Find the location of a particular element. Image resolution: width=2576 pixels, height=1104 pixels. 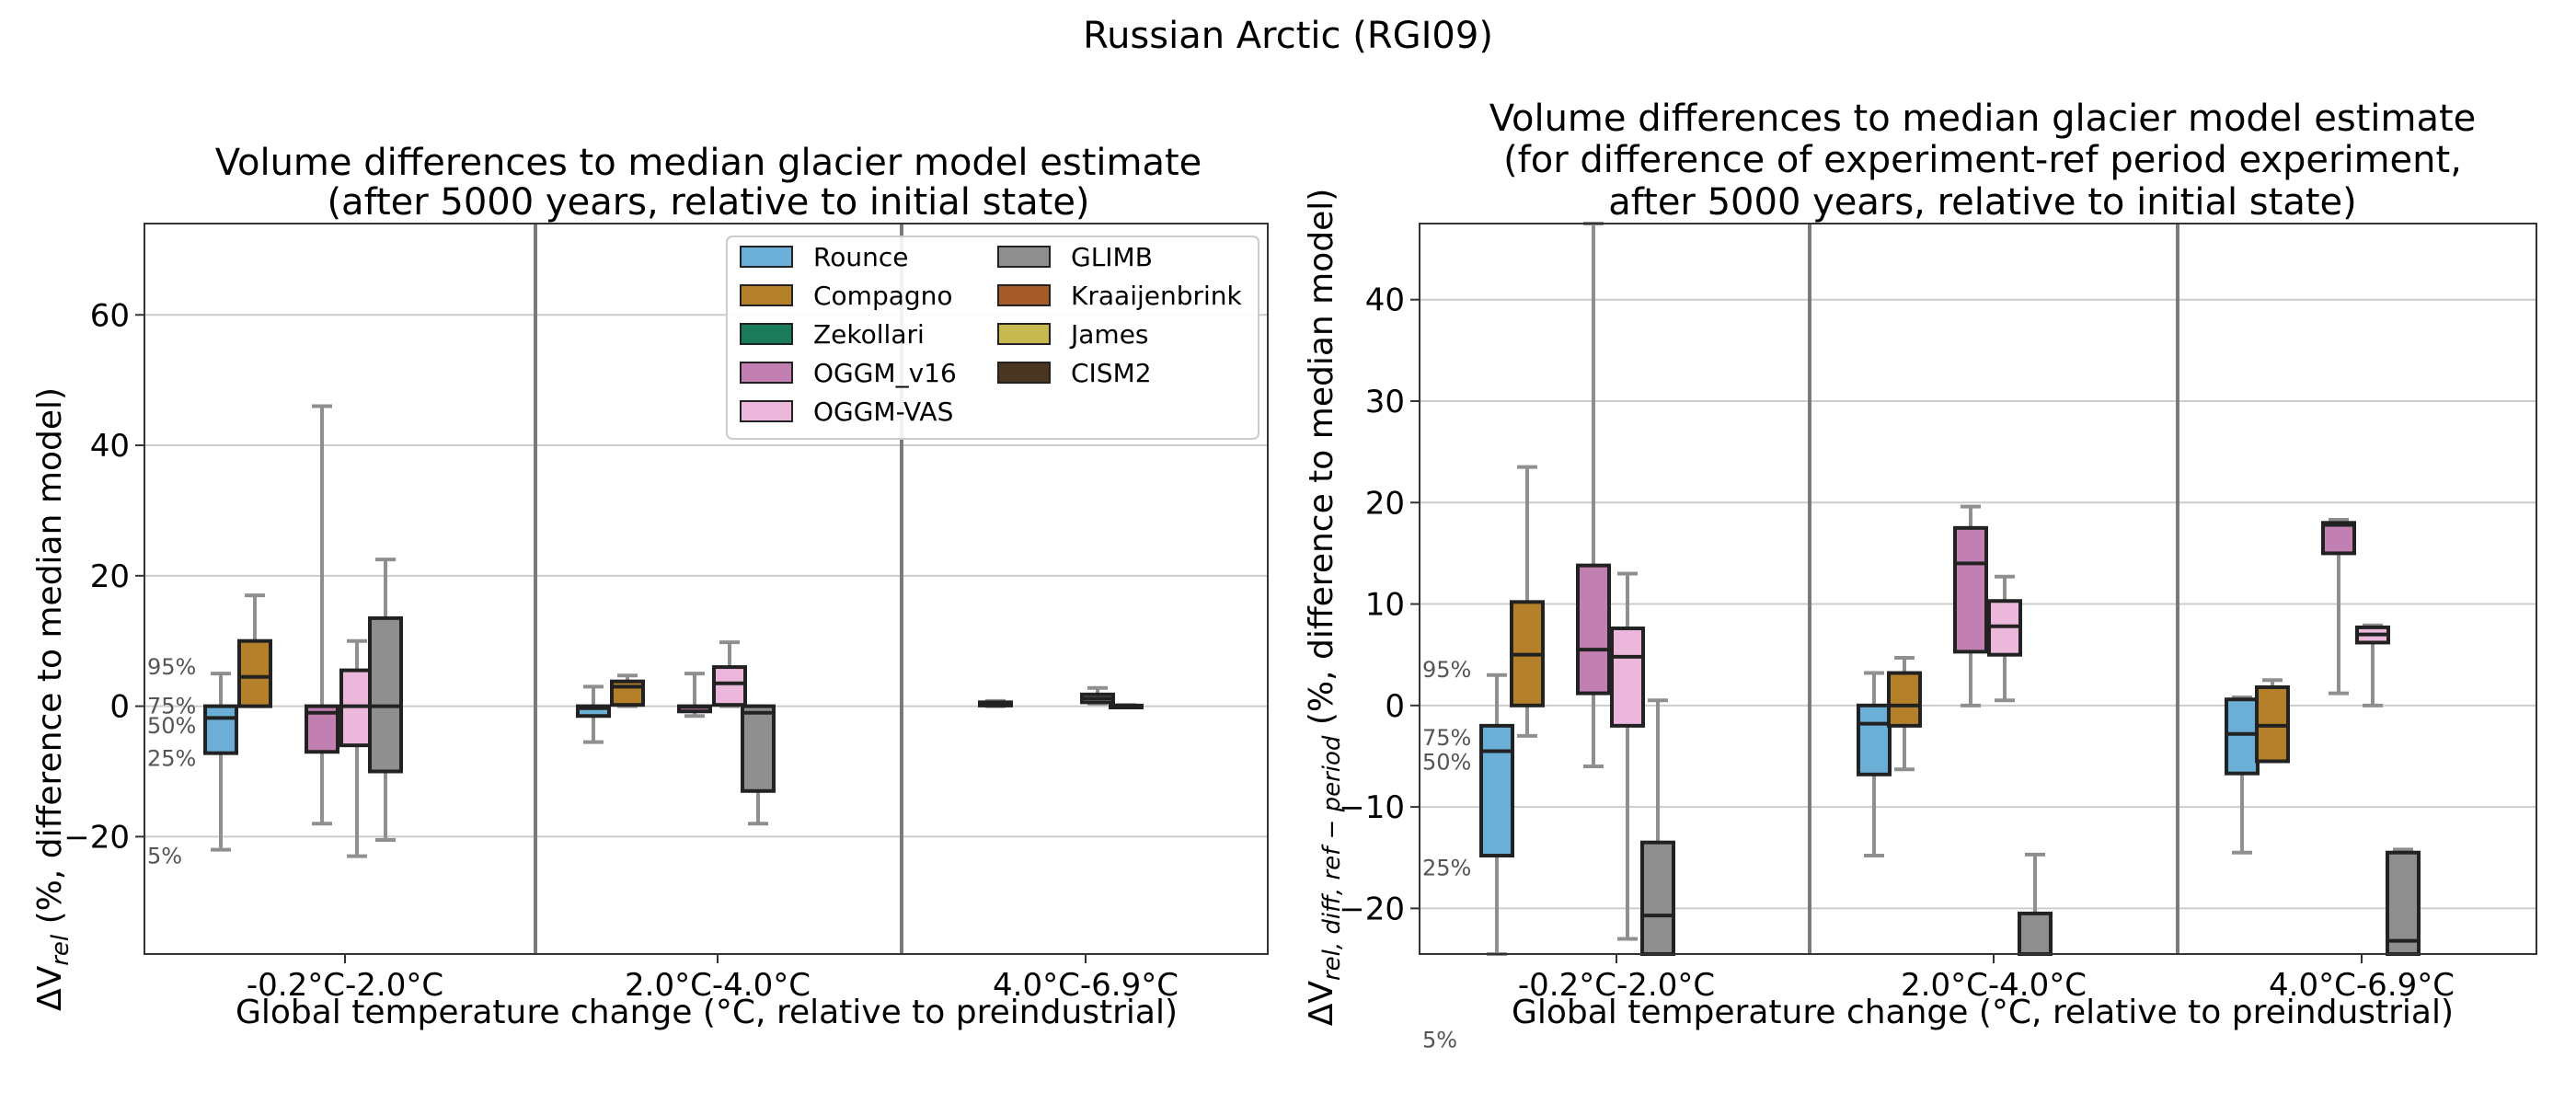

legend-entry-oggm-v16: OGGM_v16 is located at coordinates (848, 373).